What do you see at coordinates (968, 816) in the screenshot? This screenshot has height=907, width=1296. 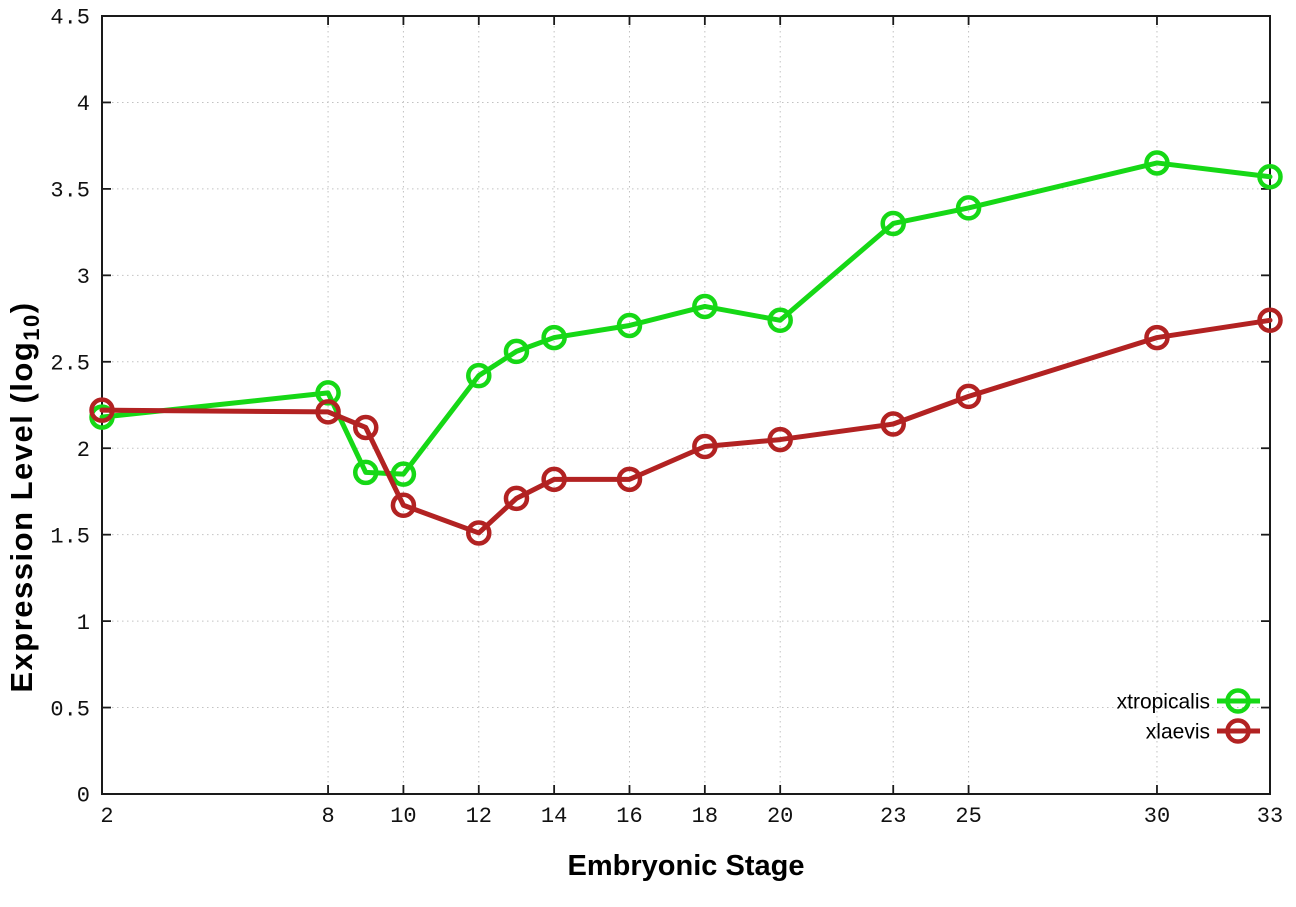 I see `x-tick-label: 25` at bounding box center [968, 816].